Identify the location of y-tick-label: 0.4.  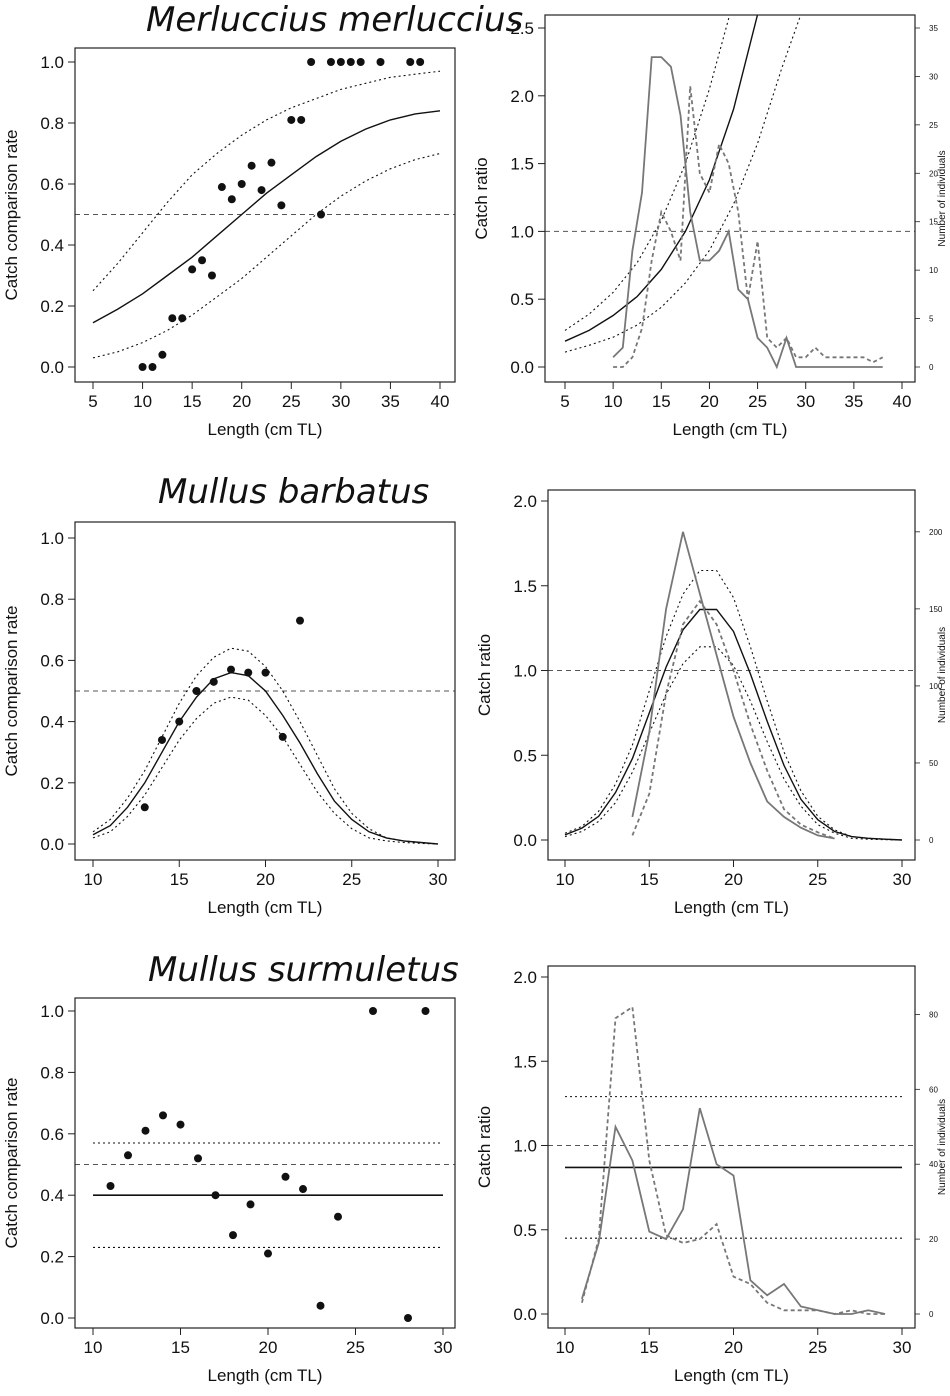
(52, 245).